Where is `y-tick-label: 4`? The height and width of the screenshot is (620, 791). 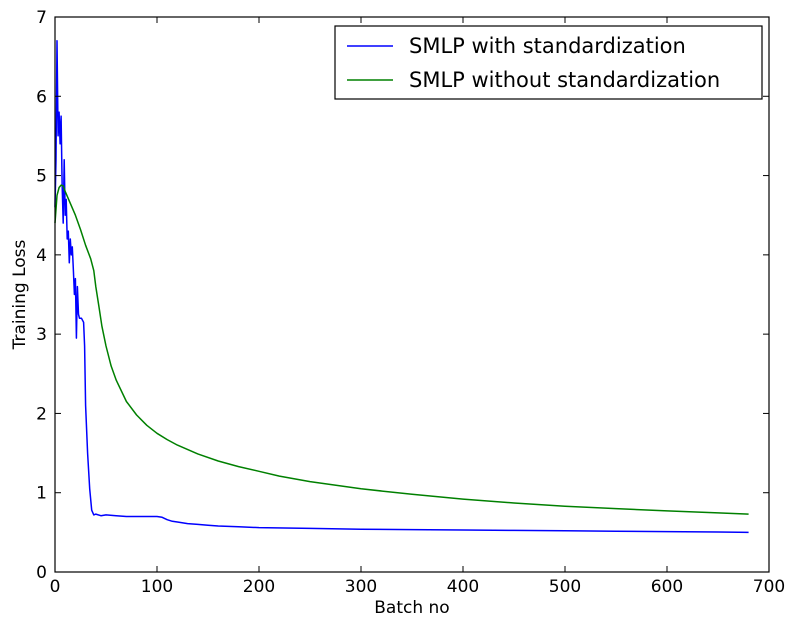
y-tick-label: 4 is located at coordinates (41, 256).